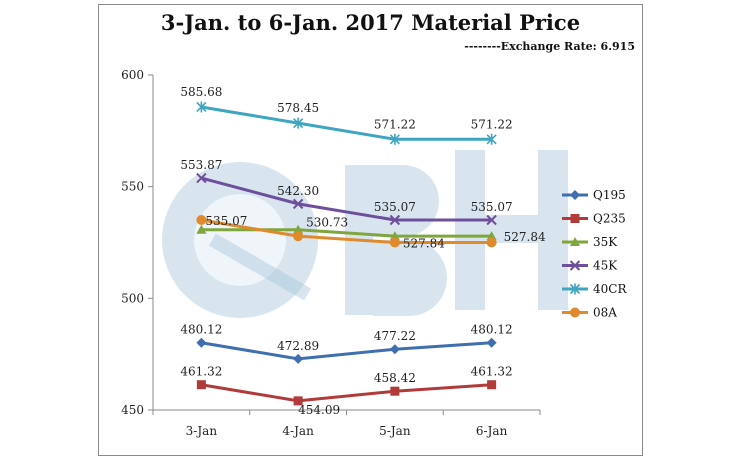 The height and width of the screenshot is (460, 740). What do you see at coordinates (132, 410) in the screenshot?
I see `y-tick-label: 450` at bounding box center [132, 410].